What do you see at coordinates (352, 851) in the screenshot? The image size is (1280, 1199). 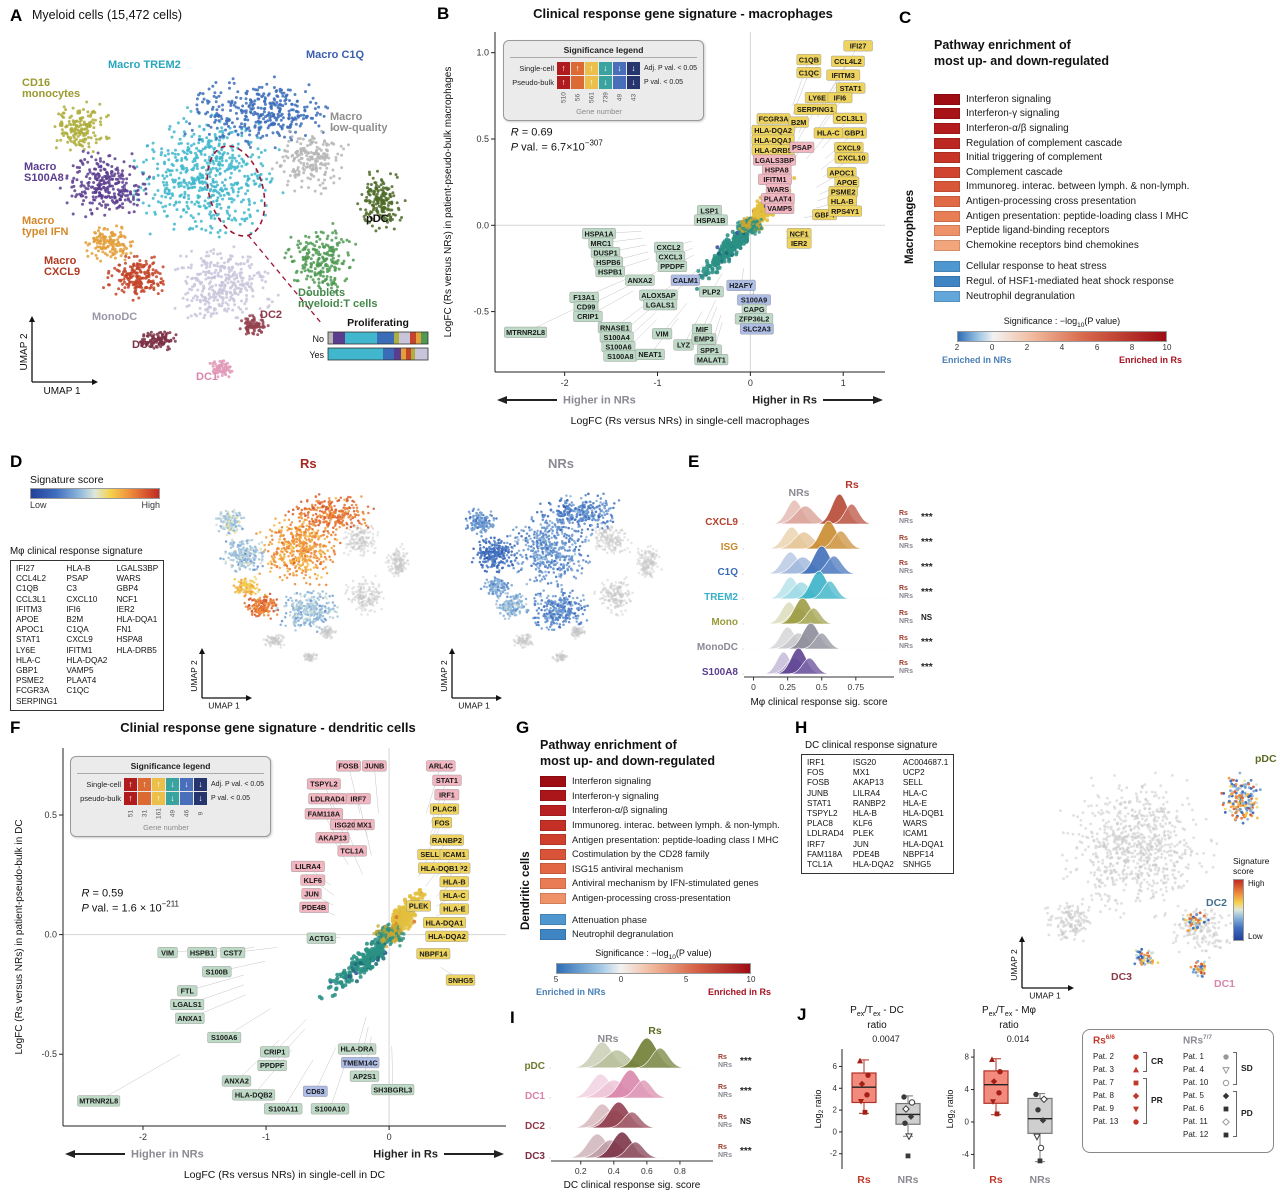 I see `gene-label-TCL1A: TCL1A` at bounding box center [352, 851].